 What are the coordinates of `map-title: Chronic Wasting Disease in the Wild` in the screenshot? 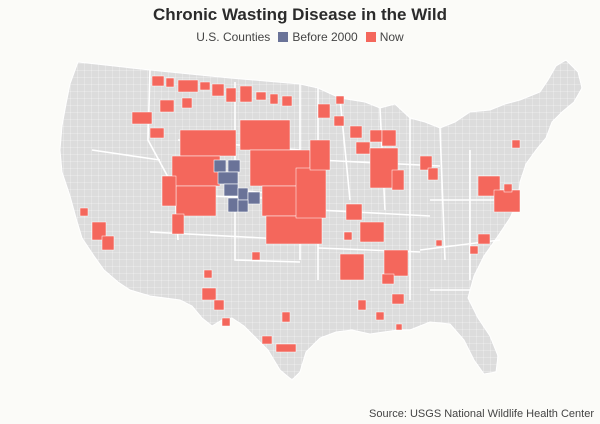 It's located at (300, 14).